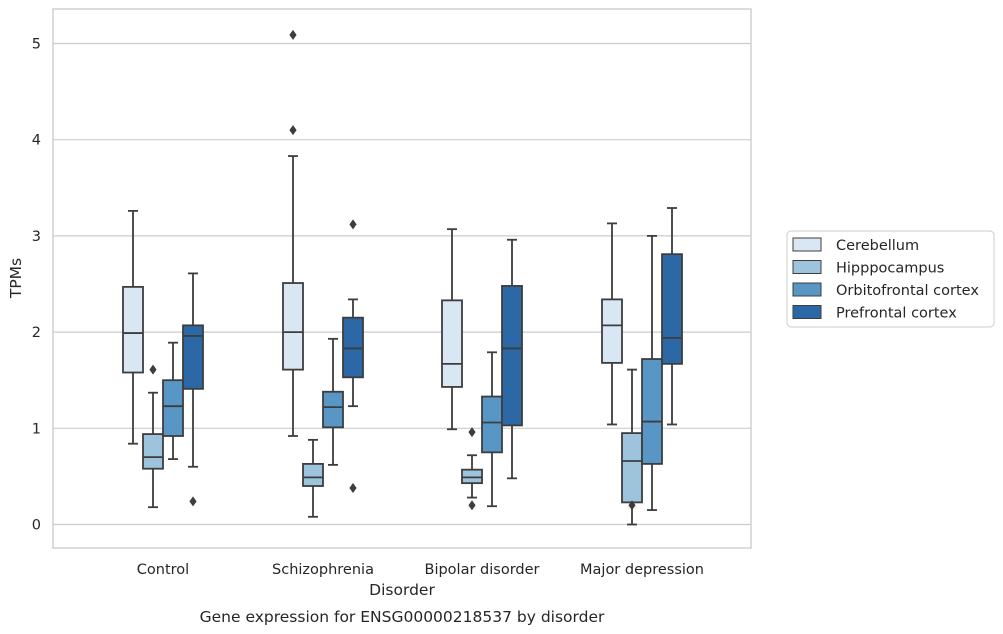 The height and width of the screenshot is (634, 1003). What do you see at coordinates (36, 45) in the screenshot?
I see `y-tick-label: 5` at bounding box center [36, 45].